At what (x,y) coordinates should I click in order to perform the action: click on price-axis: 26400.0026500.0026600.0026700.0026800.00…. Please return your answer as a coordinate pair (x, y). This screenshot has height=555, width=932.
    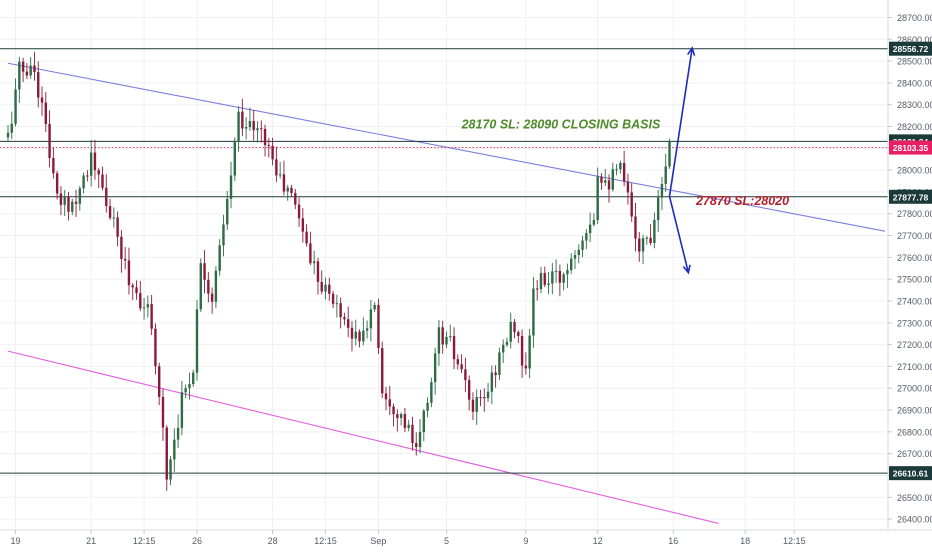
    Looking at the image, I should click on (910, 269).